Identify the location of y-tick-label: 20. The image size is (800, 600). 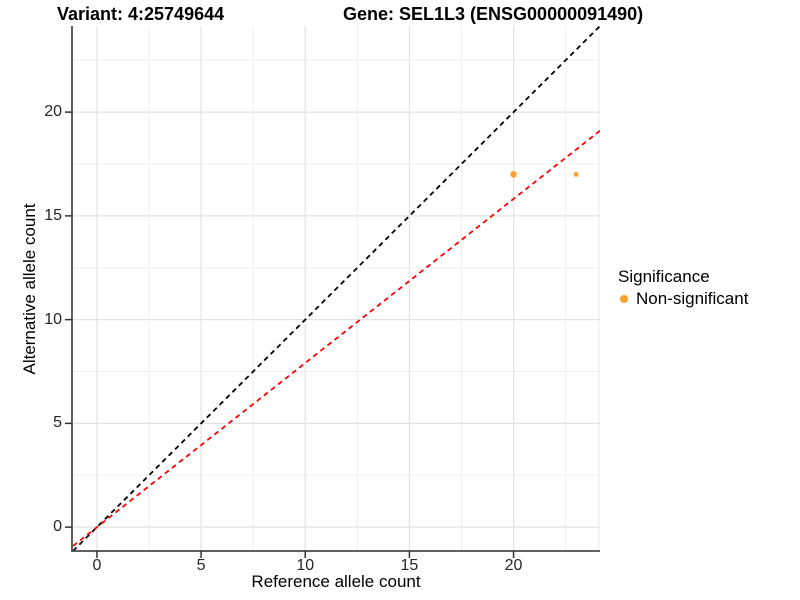
(53, 112).